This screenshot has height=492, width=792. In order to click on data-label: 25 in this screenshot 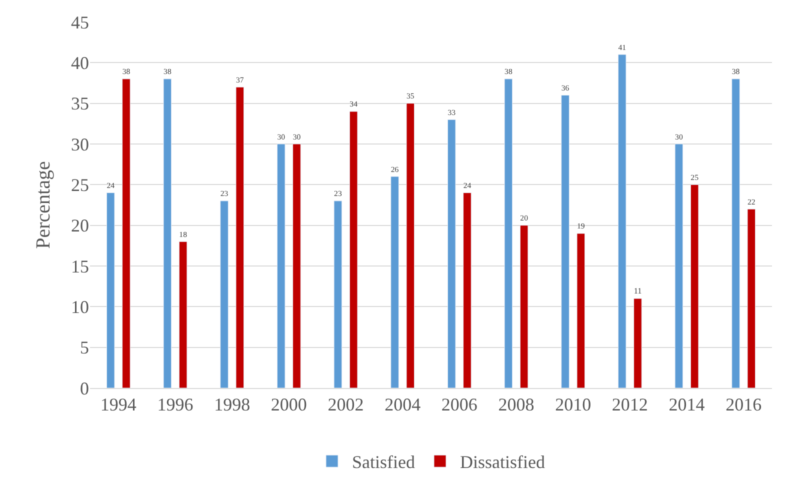, I will do `click(694, 177)`.